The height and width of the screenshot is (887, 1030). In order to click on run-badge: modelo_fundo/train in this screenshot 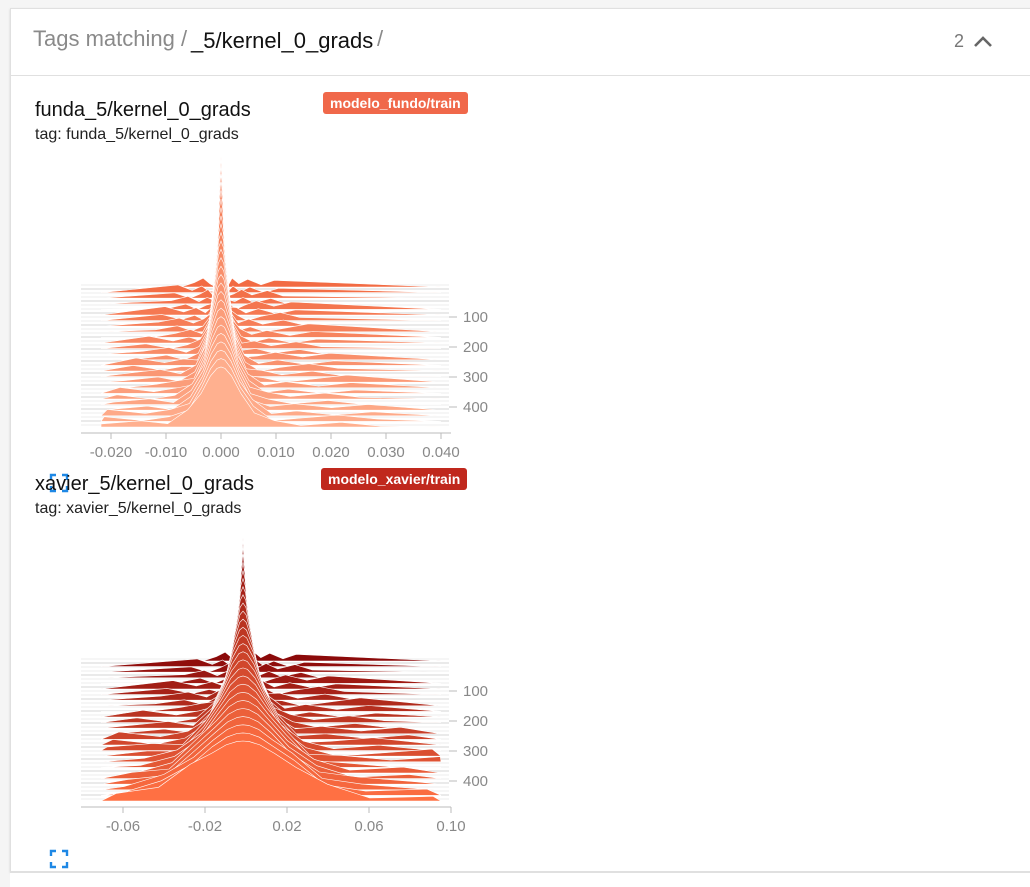, I will do `click(395, 103)`.